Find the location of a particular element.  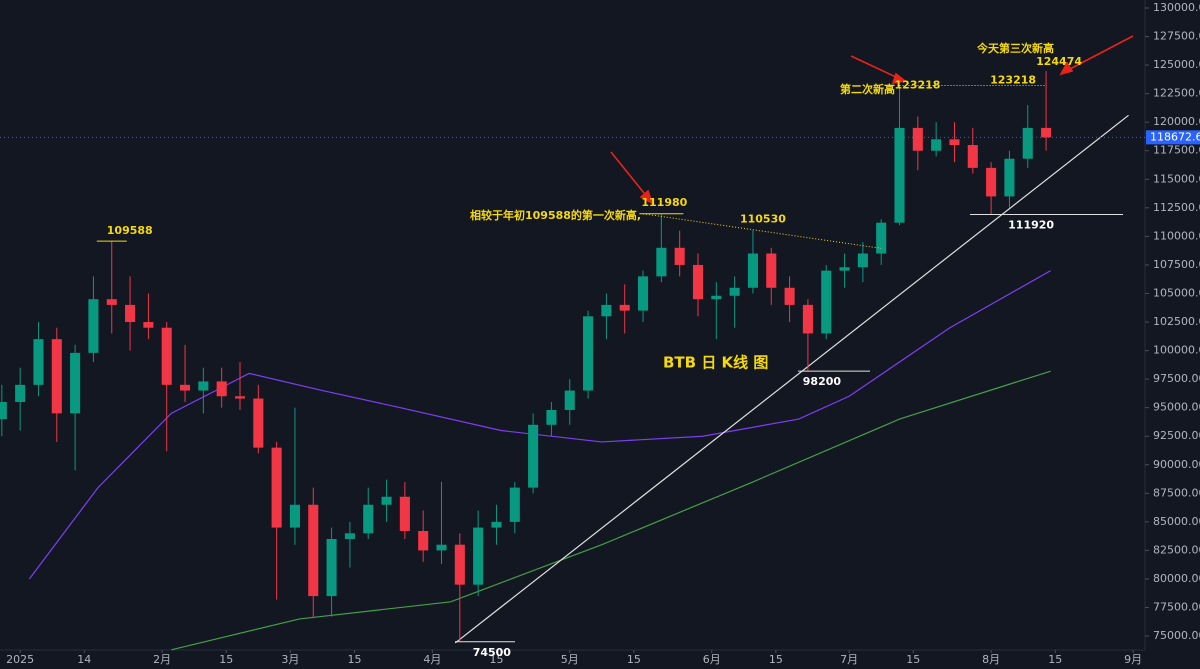

y-tick-label: 120000.00 is located at coordinates (1176, 121).